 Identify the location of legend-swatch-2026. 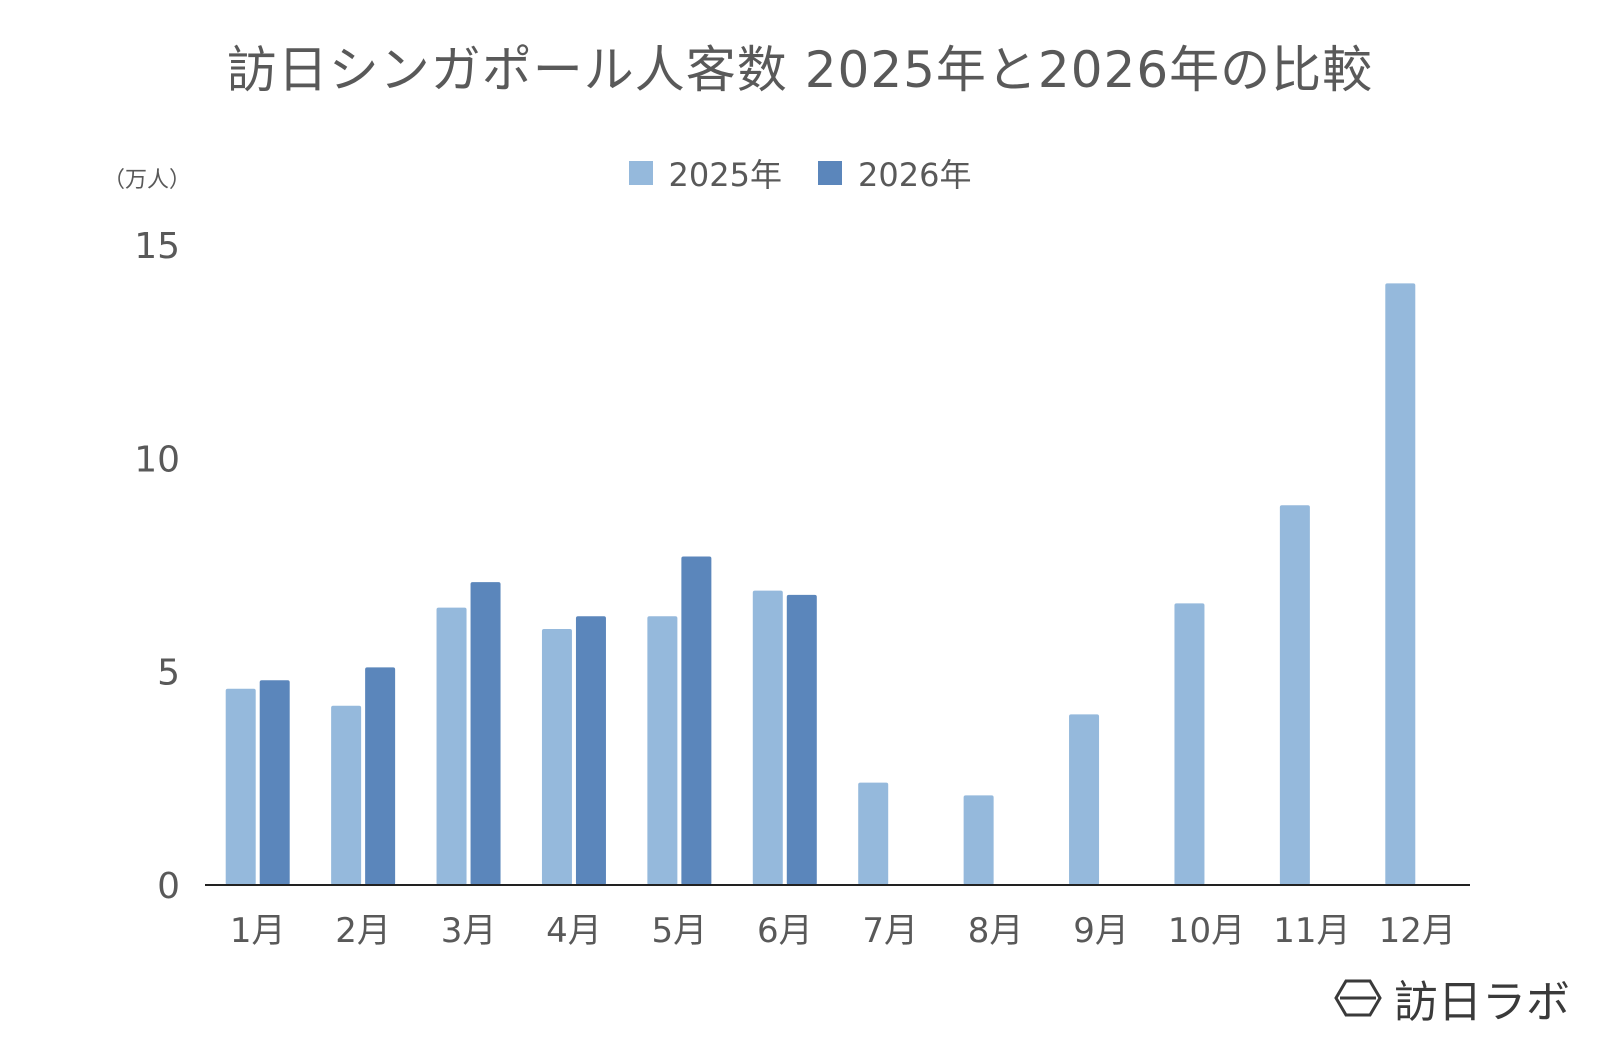
(830, 173).